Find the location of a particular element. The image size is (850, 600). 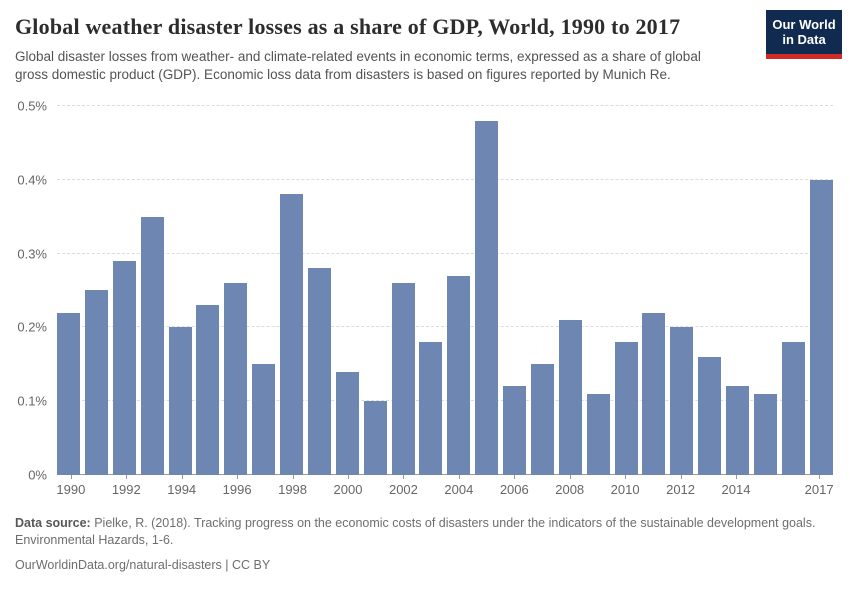

y-axis-label-0.4%: 0.4% is located at coordinates (32, 180).